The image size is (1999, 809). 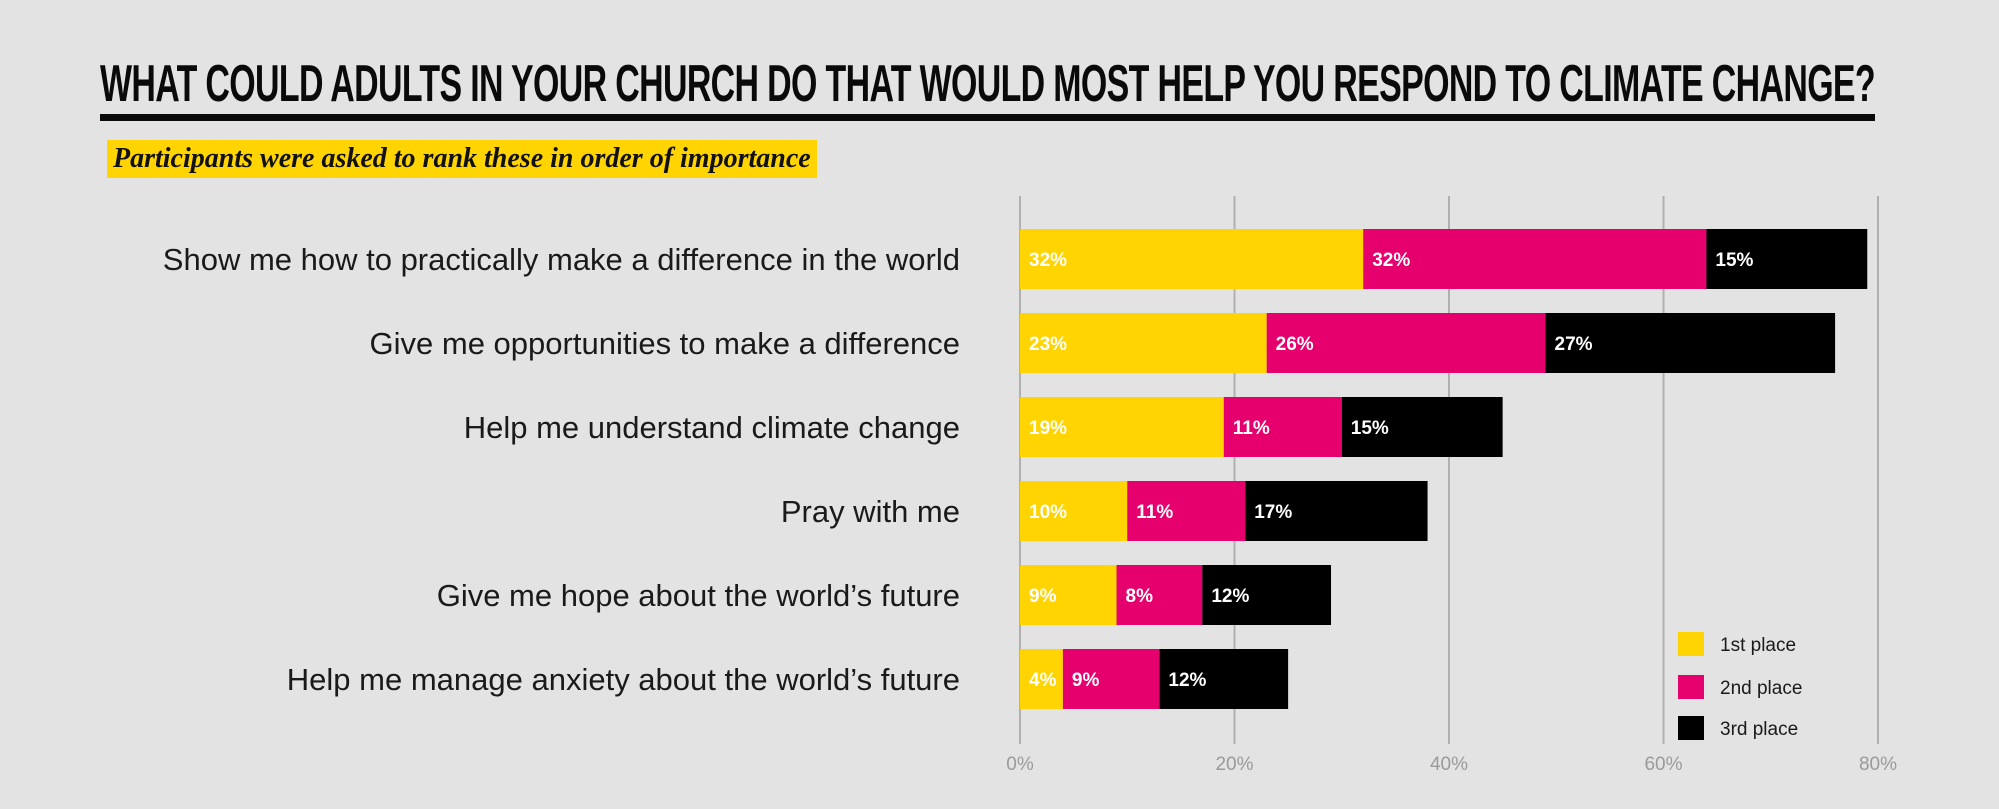 What do you see at coordinates (1234, 764) in the screenshot?
I see `x-tick-label: 20%` at bounding box center [1234, 764].